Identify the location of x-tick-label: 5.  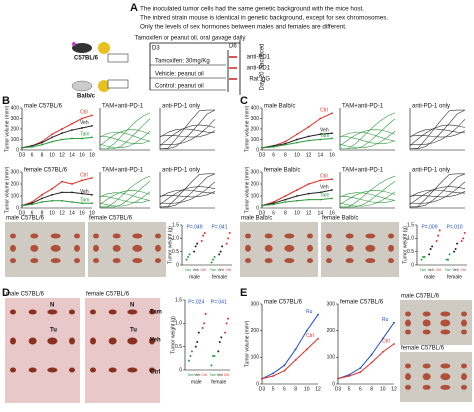
(273, 389).